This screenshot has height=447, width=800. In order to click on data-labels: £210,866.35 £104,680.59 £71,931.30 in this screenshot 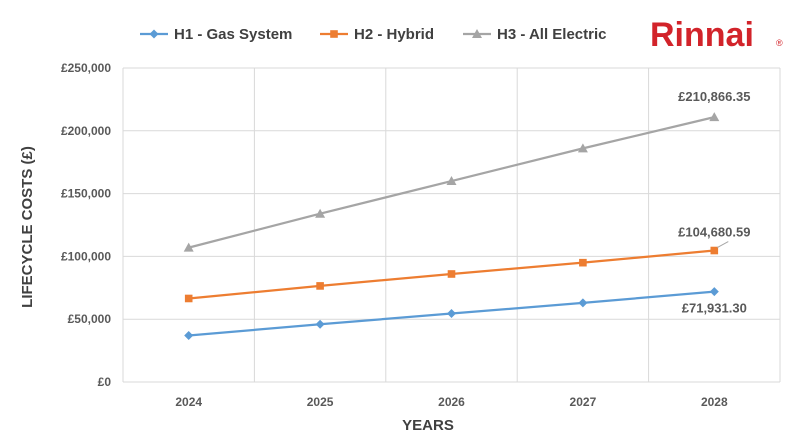, I will do `click(714, 202)`.